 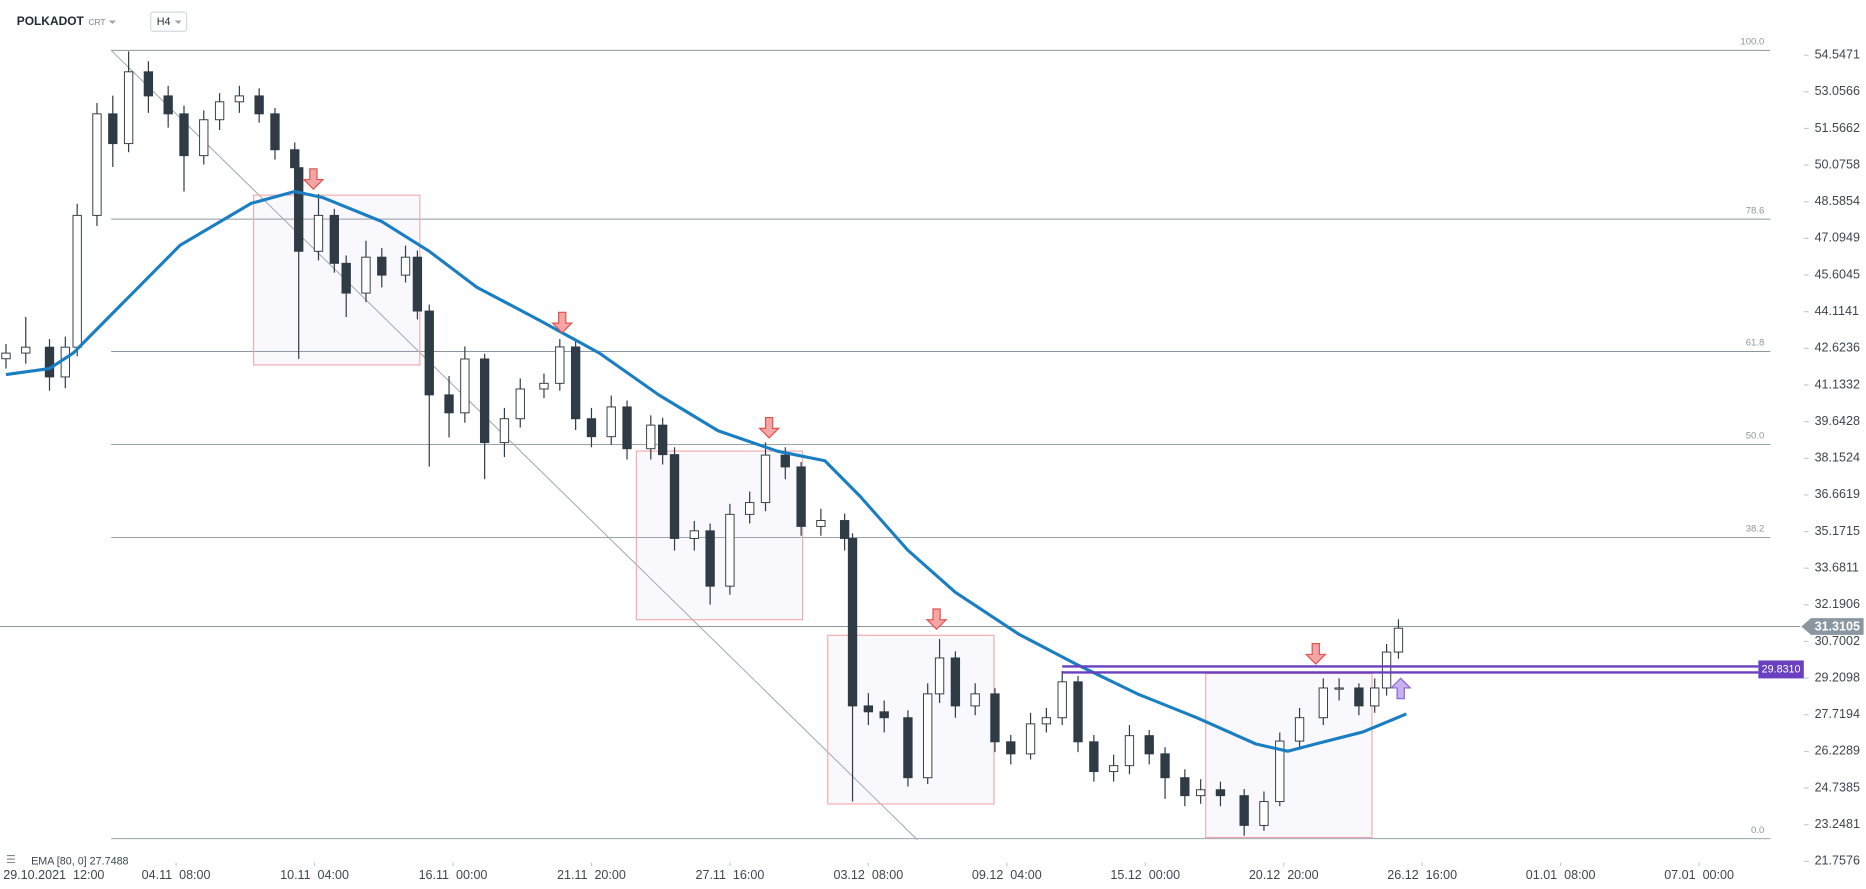 What do you see at coordinates (1400, 688) in the screenshot?
I see `arrow-up` at bounding box center [1400, 688].